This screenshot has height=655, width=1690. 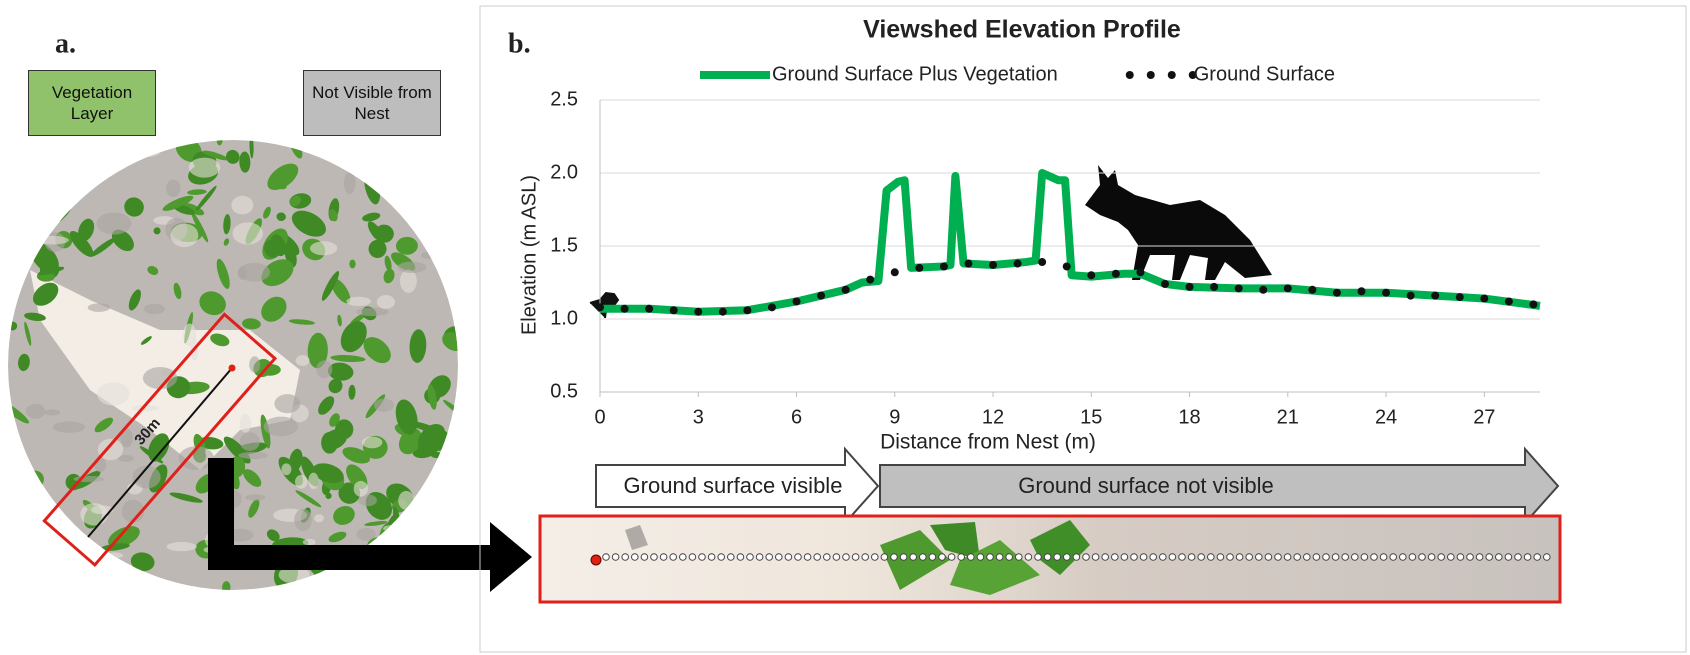 What do you see at coordinates (1171, 75) in the screenshot?
I see `legend-marker` at bounding box center [1171, 75].